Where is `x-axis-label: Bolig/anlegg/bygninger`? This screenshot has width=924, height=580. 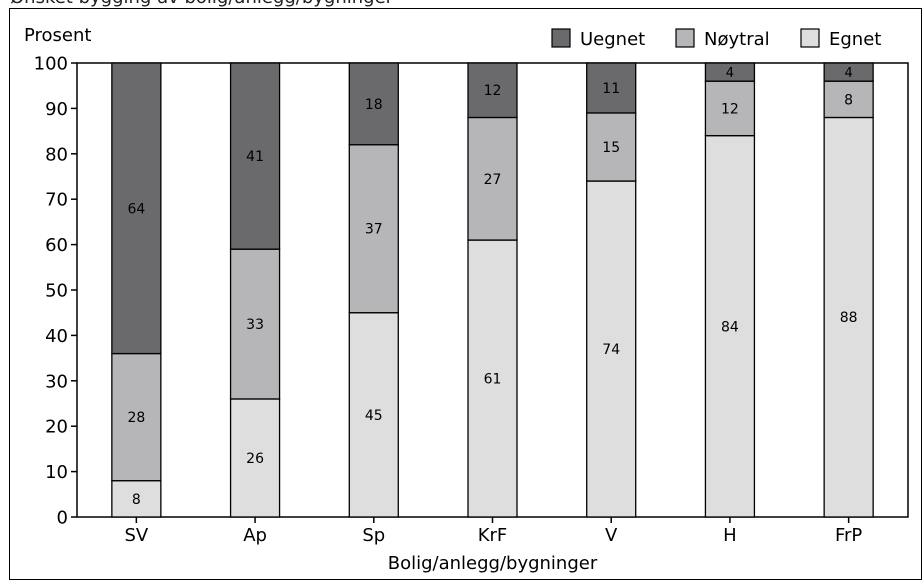
x-axis-label: Bolig/anlegg/bygninger is located at coordinates (493, 563).